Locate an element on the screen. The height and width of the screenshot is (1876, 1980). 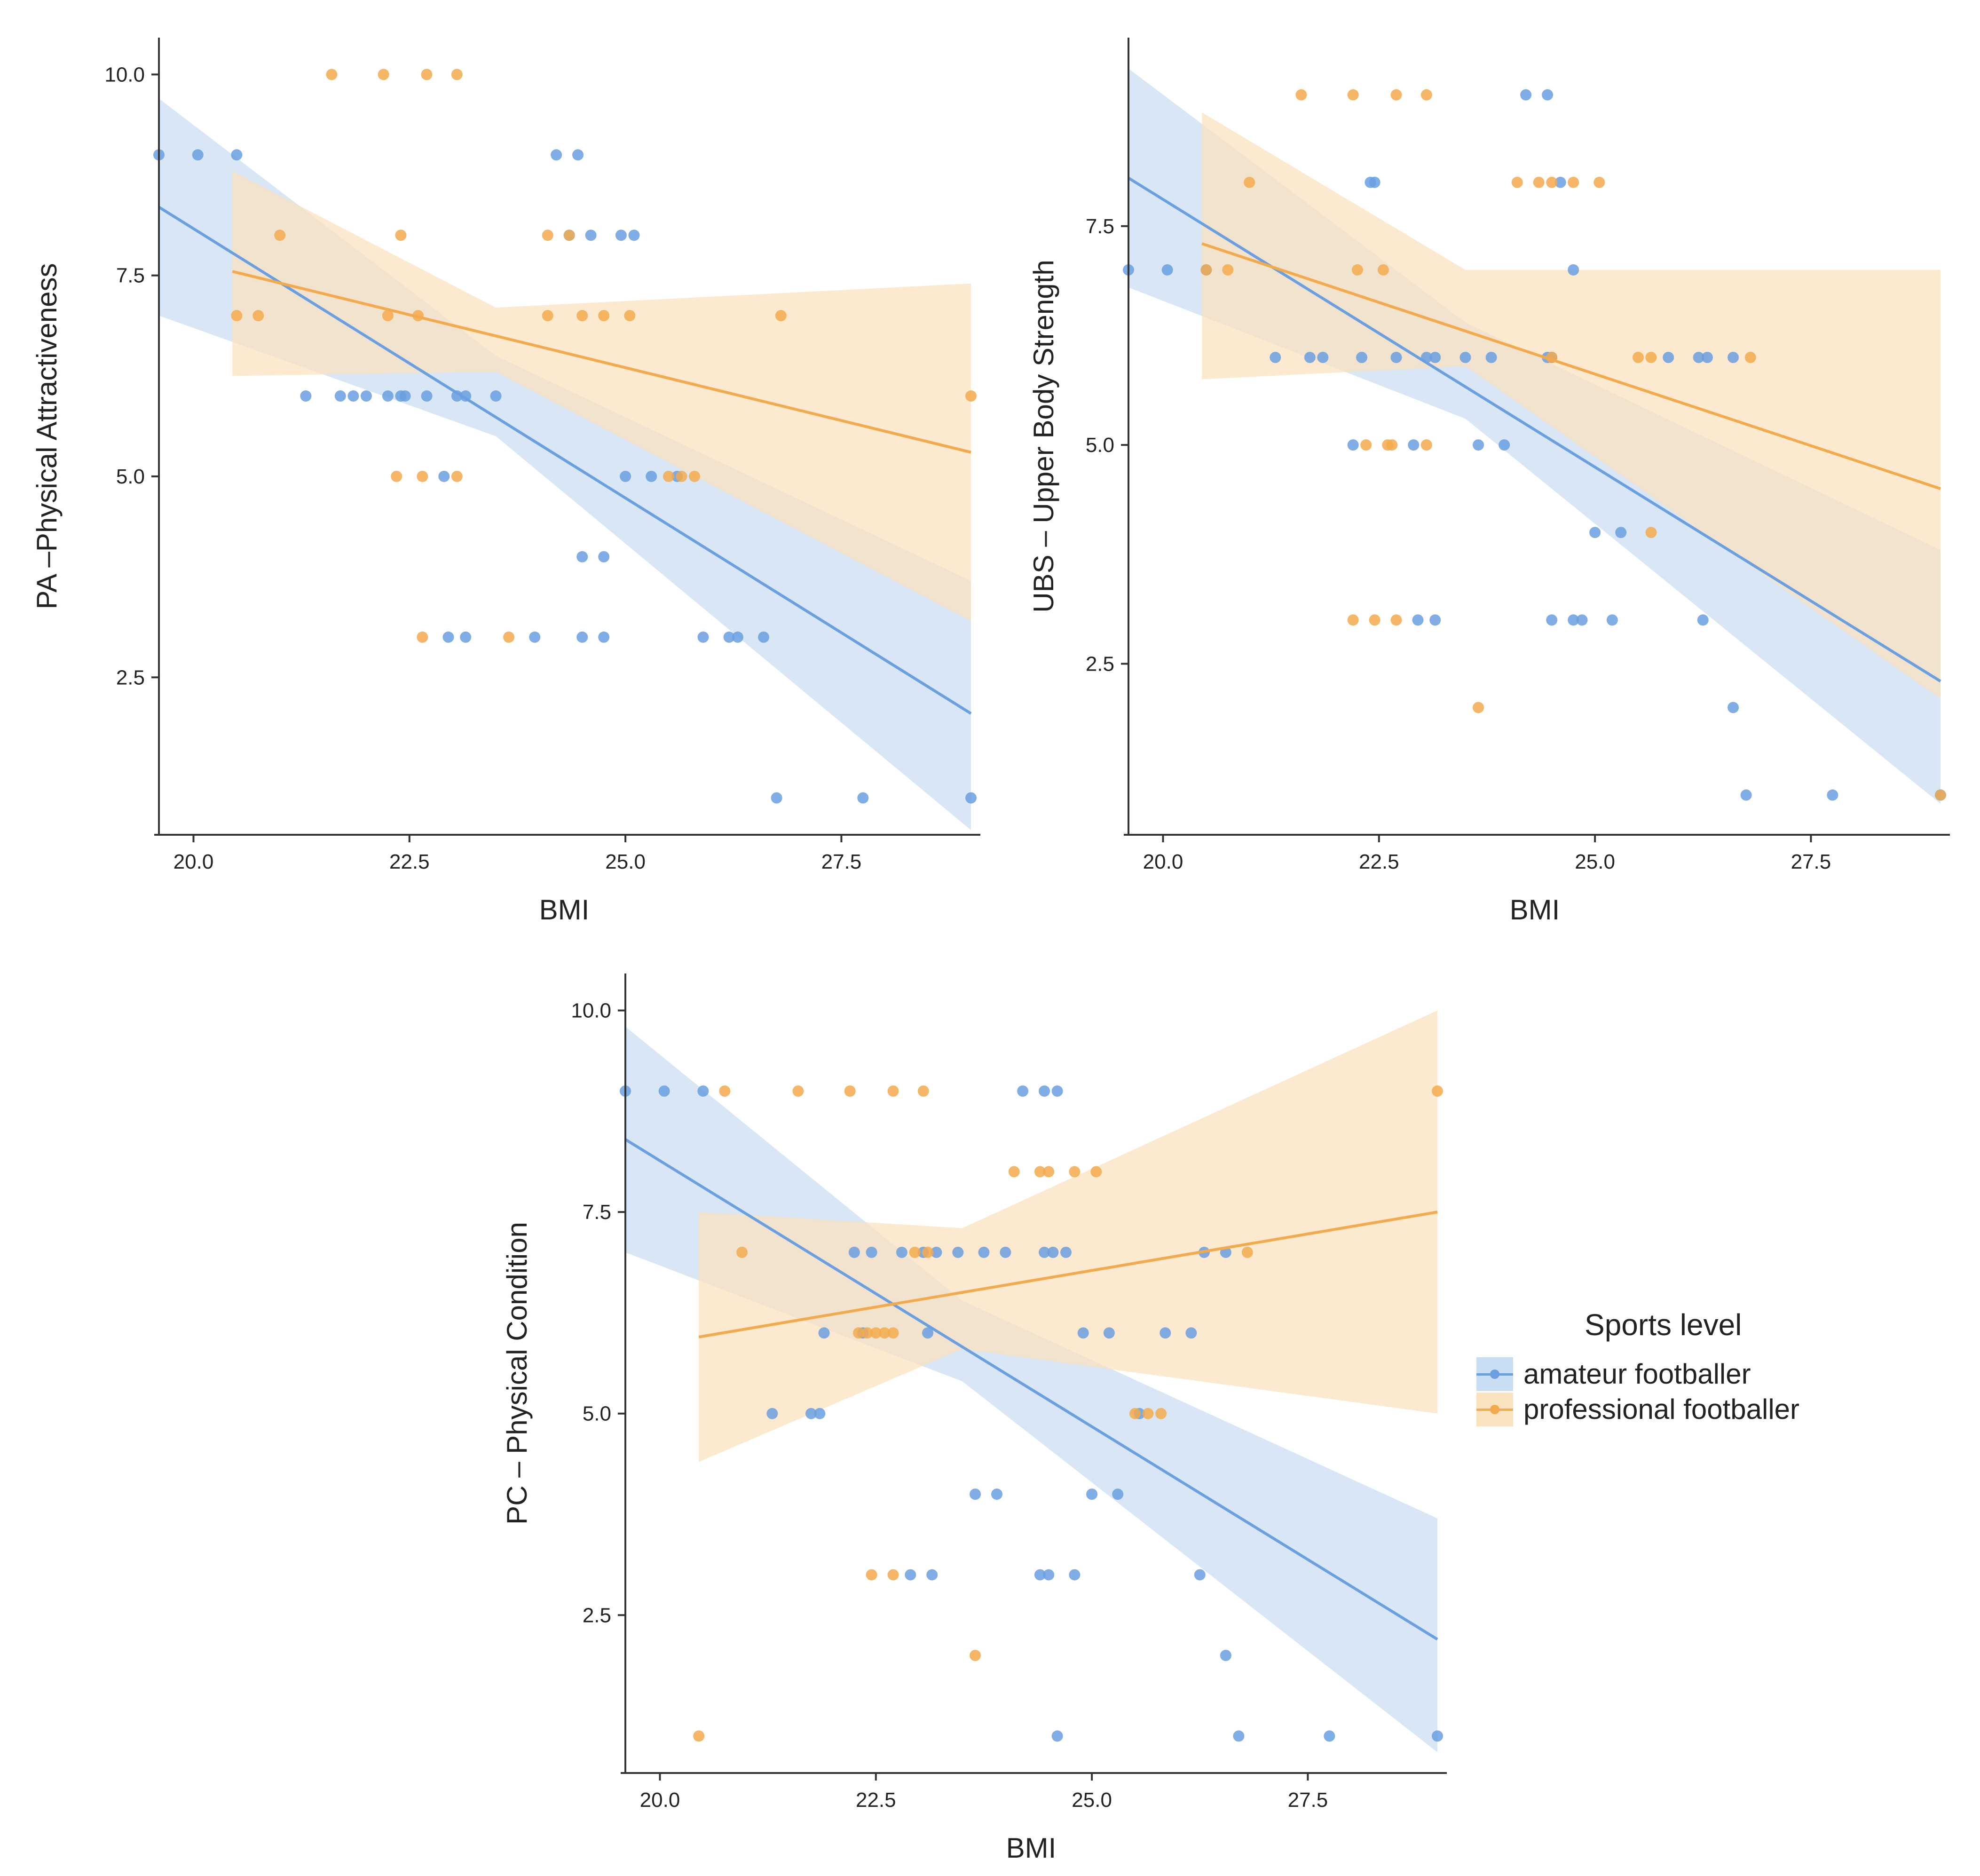
legend-label-professional: professional footballer is located at coordinates (1661, 1409).